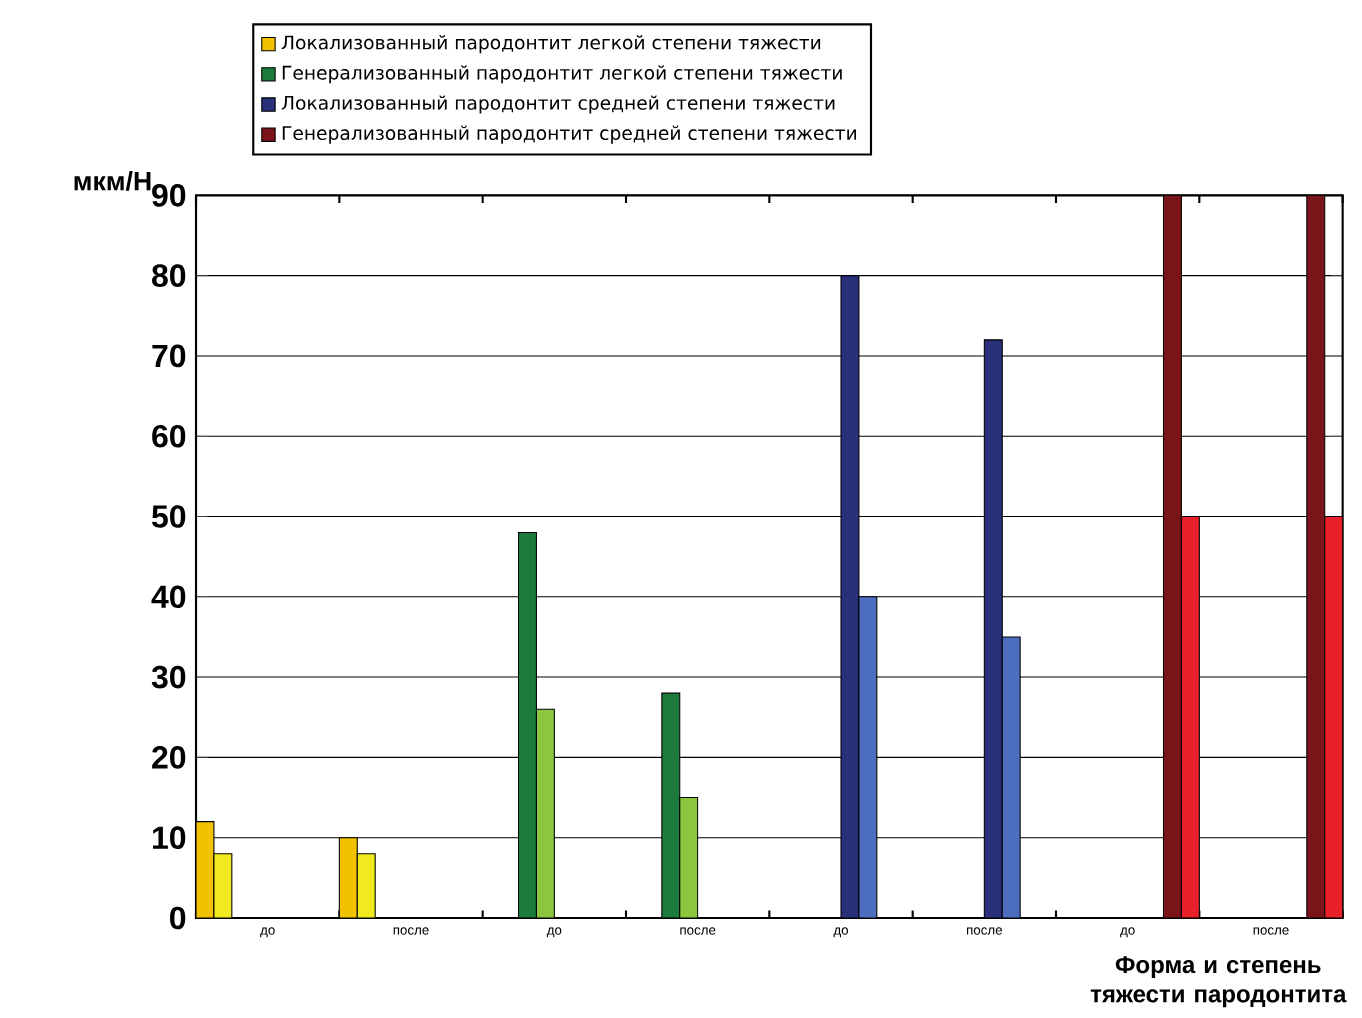 The height and width of the screenshot is (1018, 1362). What do you see at coordinates (178, 918) in the screenshot?
I see `y-tick-label: 0` at bounding box center [178, 918].